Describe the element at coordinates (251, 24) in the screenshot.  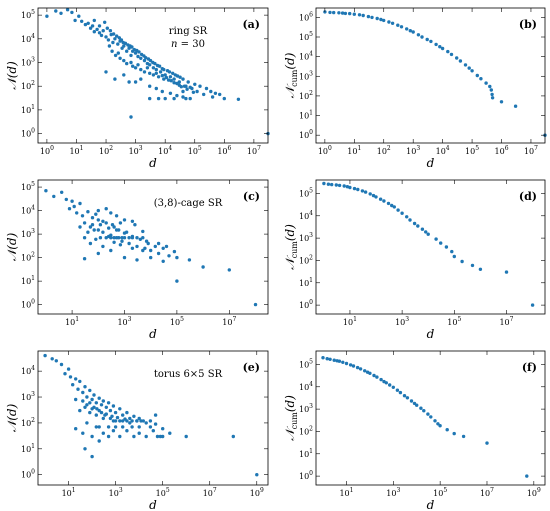
I see `panel-label: (a)` at that location.